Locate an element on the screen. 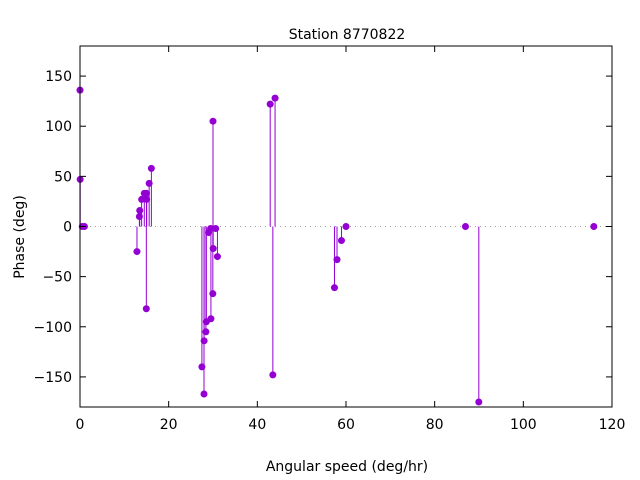  y-tick-label-4: 50 is located at coordinates (63, 177).